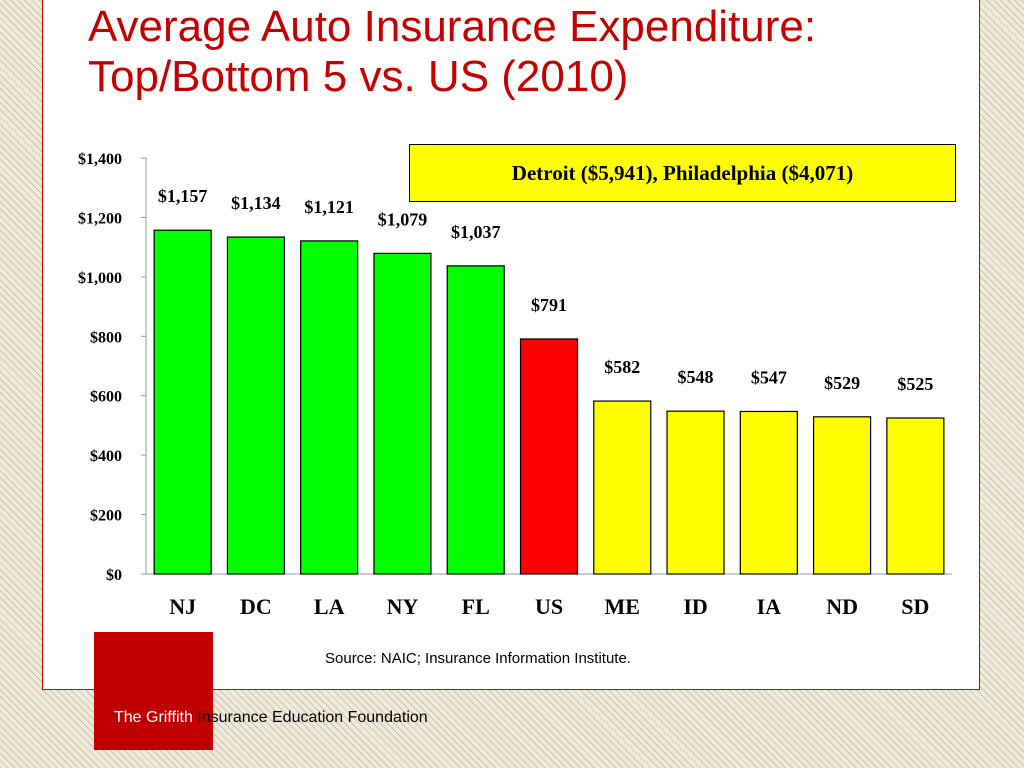 The height and width of the screenshot is (768, 1024). Describe the element at coordinates (476, 232) in the screenshot. I see `value-label: $1,037` at that location.